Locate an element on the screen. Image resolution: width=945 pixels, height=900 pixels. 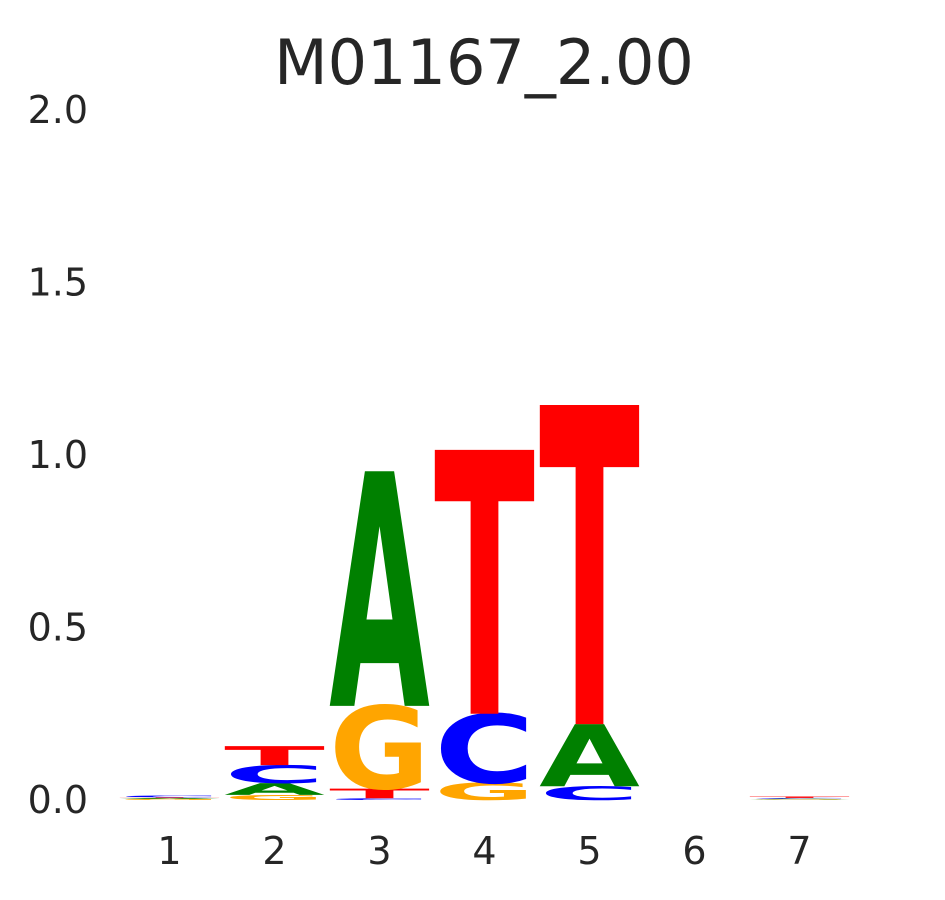
logo-column: GCT is located at coordinates (485, 592).